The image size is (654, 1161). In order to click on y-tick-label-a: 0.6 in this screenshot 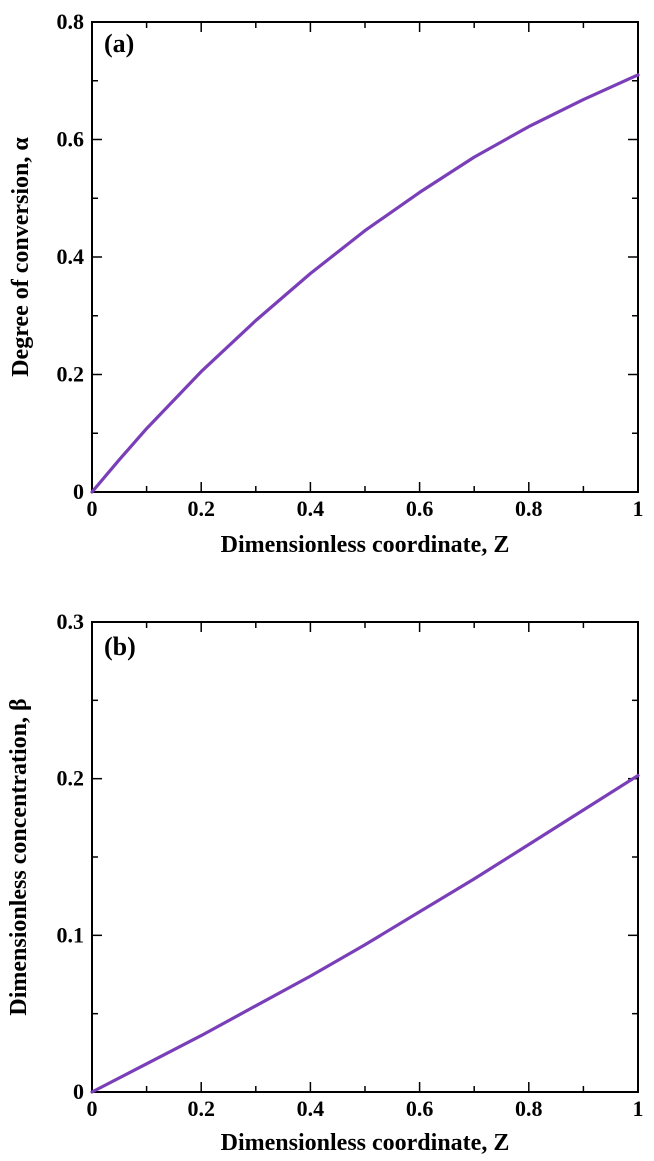, I will do `click(71, 139)`.